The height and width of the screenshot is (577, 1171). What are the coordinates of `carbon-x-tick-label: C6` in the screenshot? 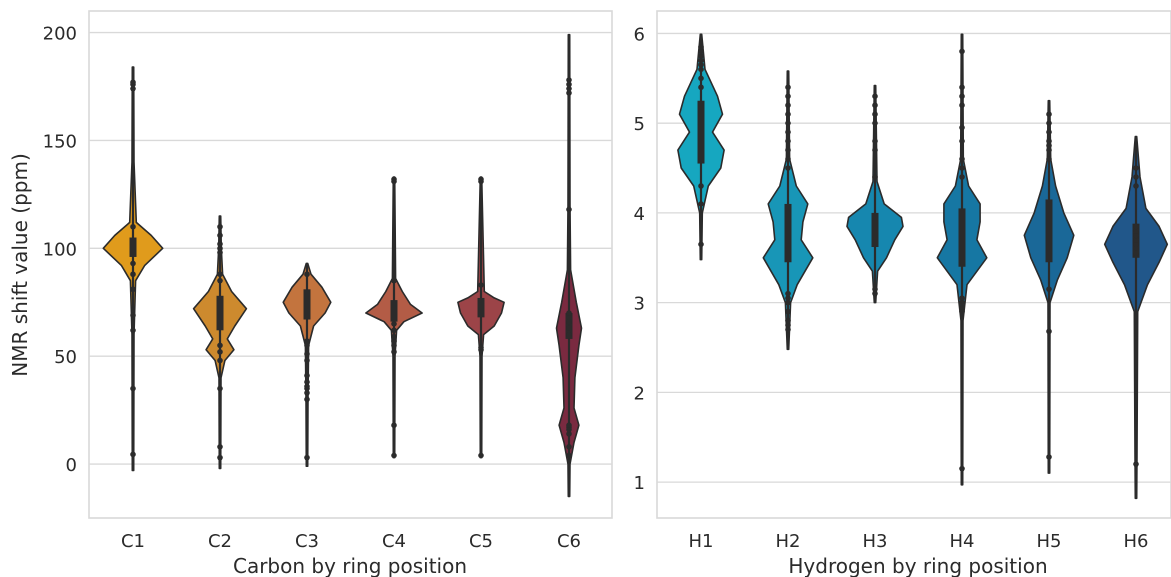 It's located at (569, 541).